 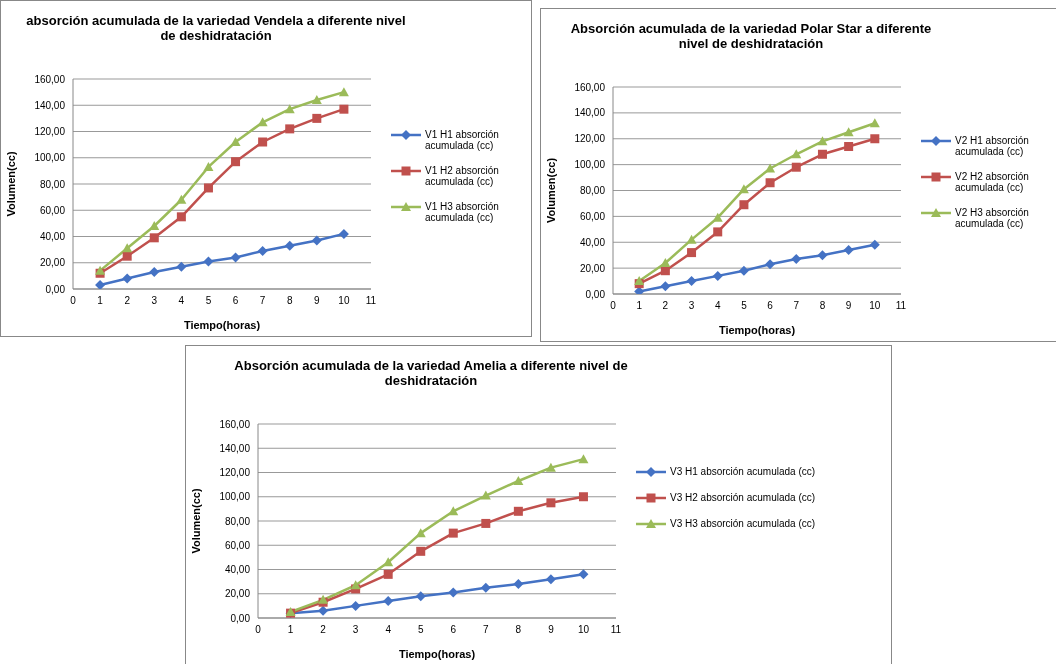 What do you see at coordinates (743, 523) in the screenshot?
I see `legend-label: V3 H3 absorción acumulada (cc)` at bounding box center [743, 523].